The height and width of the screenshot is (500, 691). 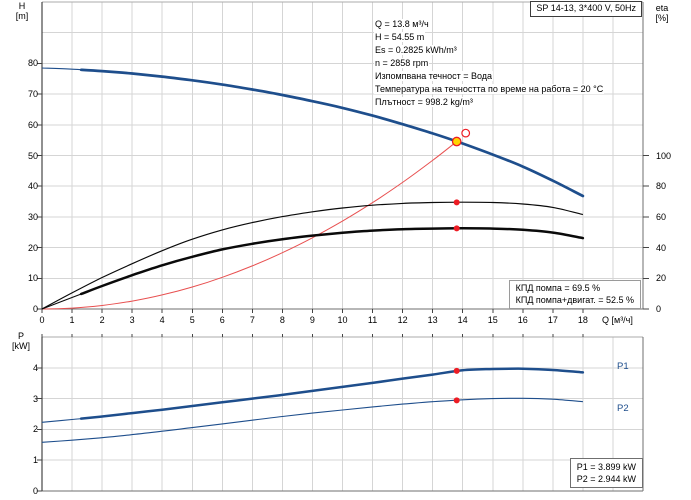 What do you see at coordinates (416, 50) in the screenshot?
I see `info-line-es: Es = 0.2825 kWh/m³` at bounding box center [416, 50].